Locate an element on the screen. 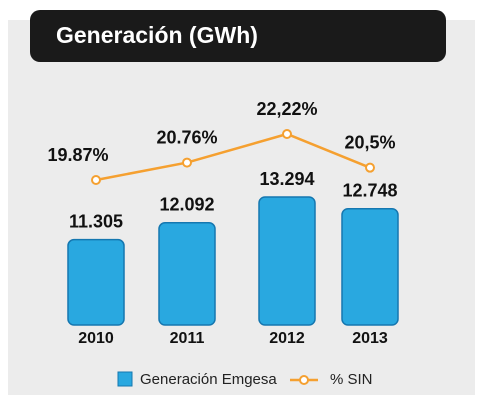 The width and height of the screenshot is (482, 400). x-tick-label: 2010 is located at coordinates (96, 338).